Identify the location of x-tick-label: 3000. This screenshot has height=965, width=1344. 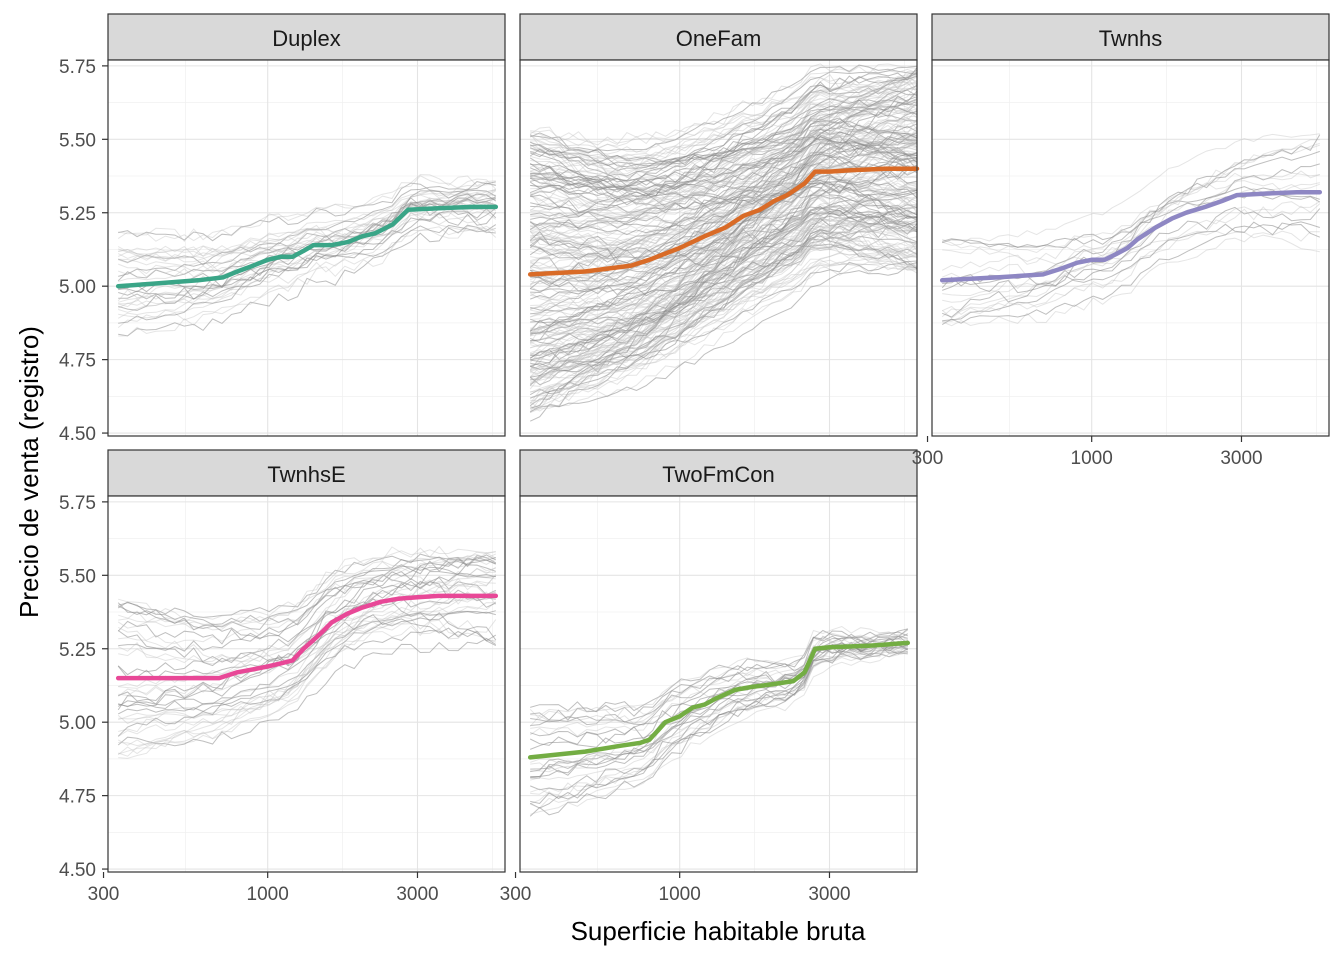
(1241, 458).